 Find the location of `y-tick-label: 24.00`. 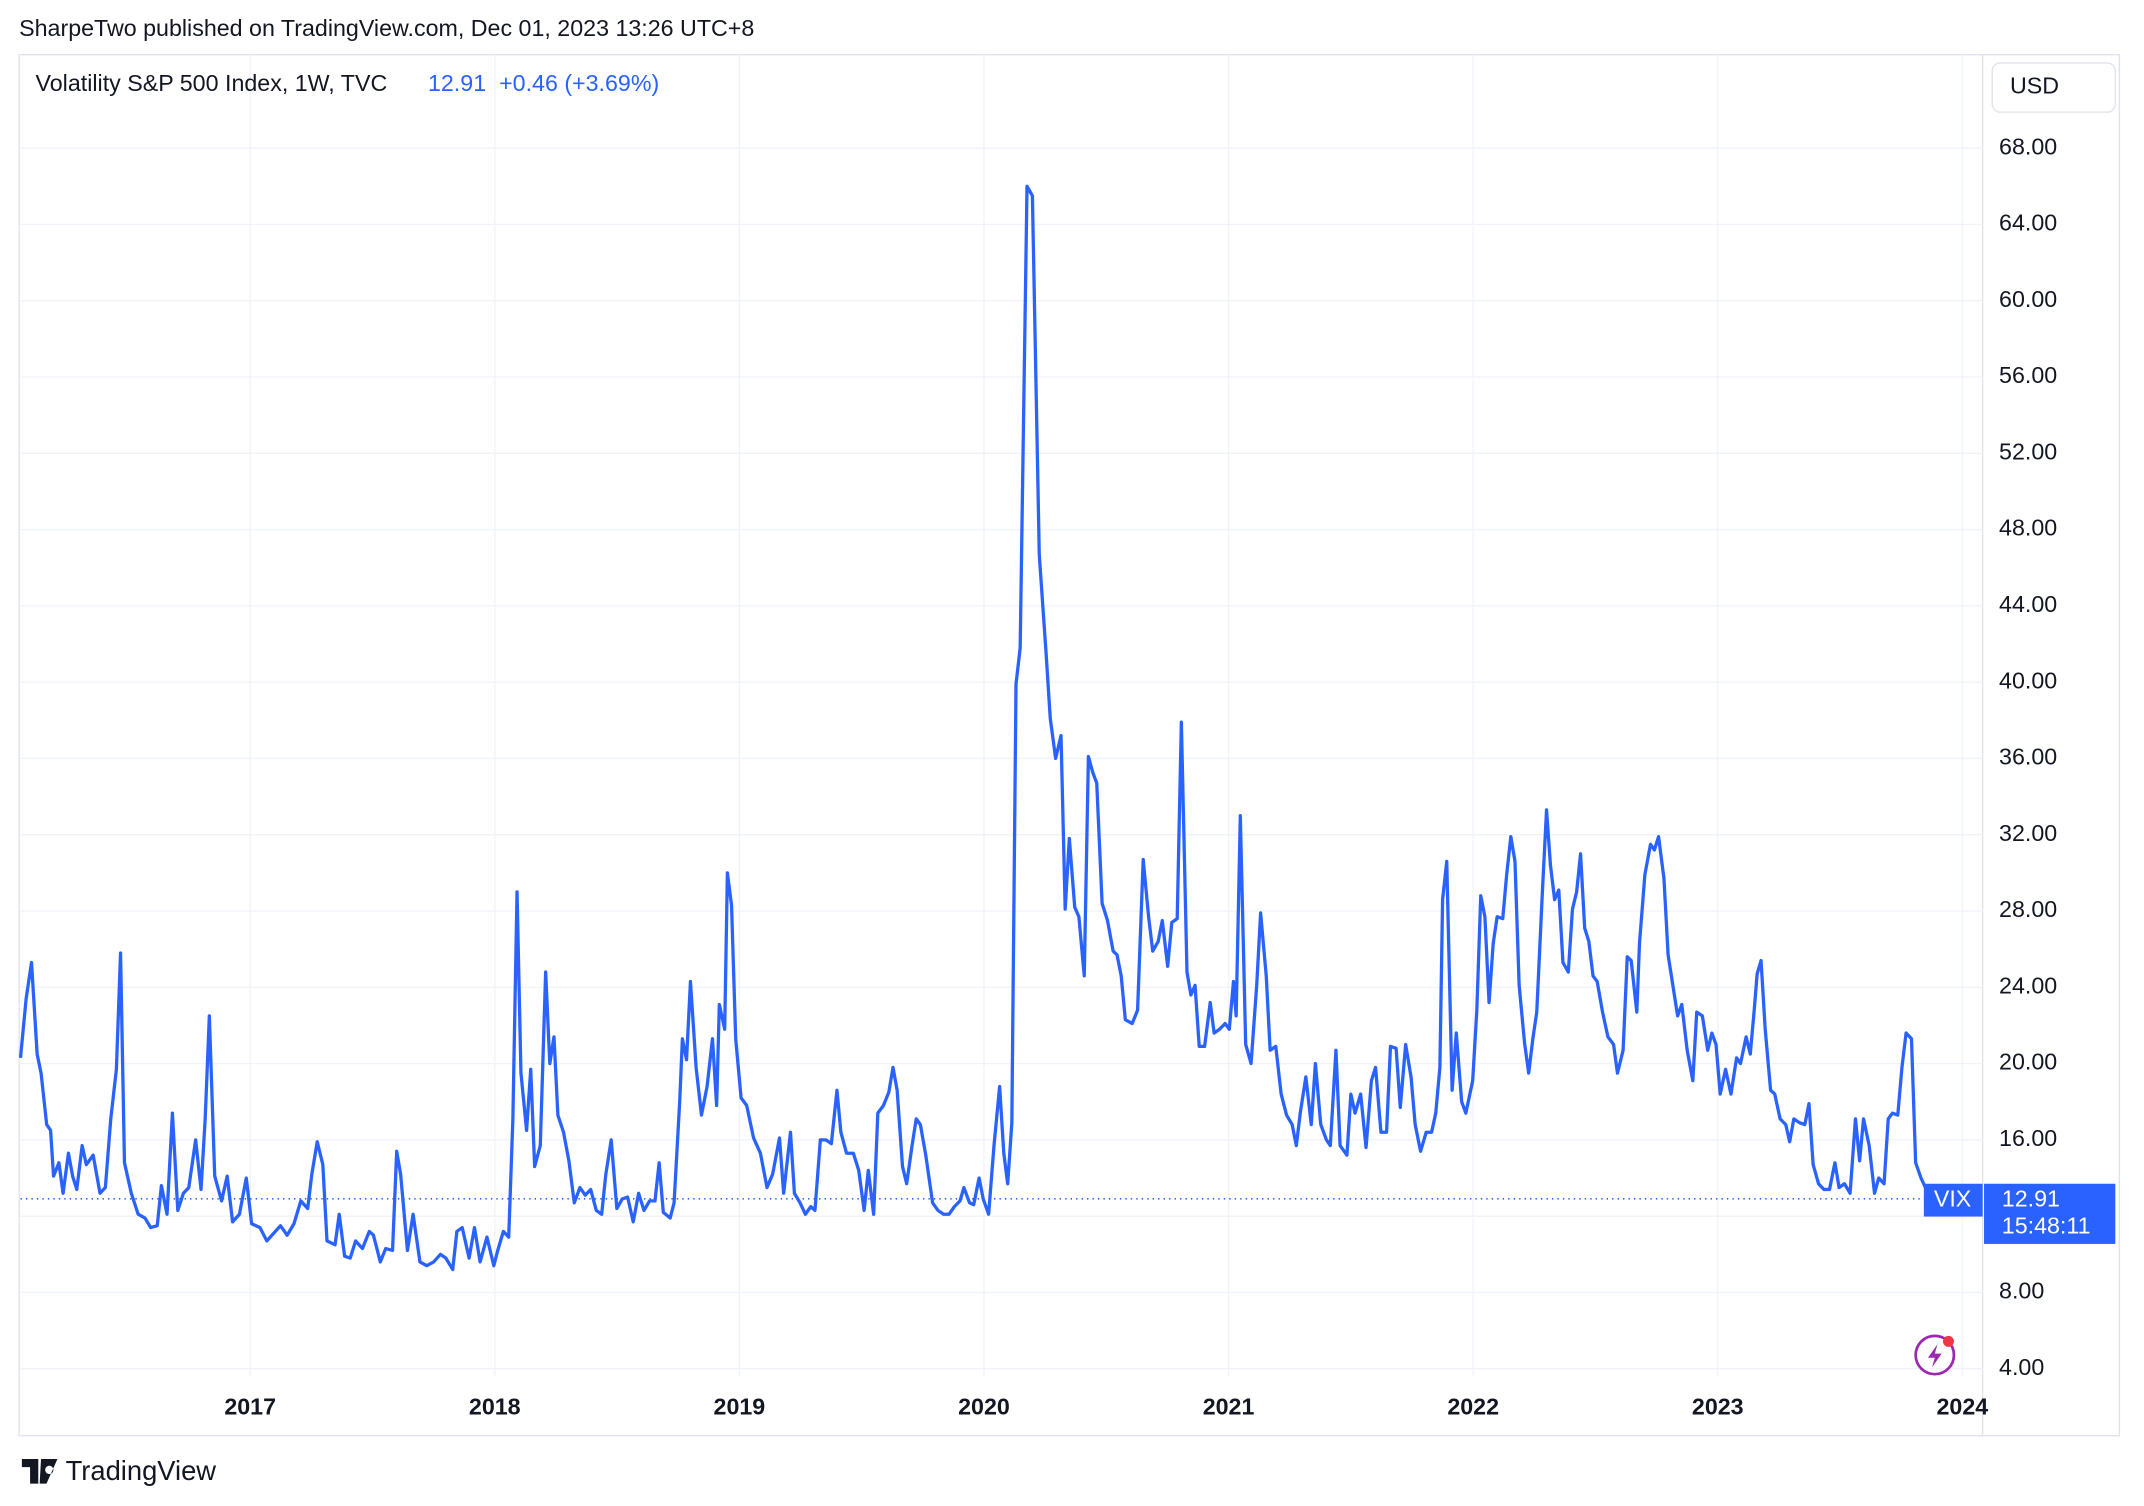

y-tick-label: 24.00 is located at coordinates (2028, 985).